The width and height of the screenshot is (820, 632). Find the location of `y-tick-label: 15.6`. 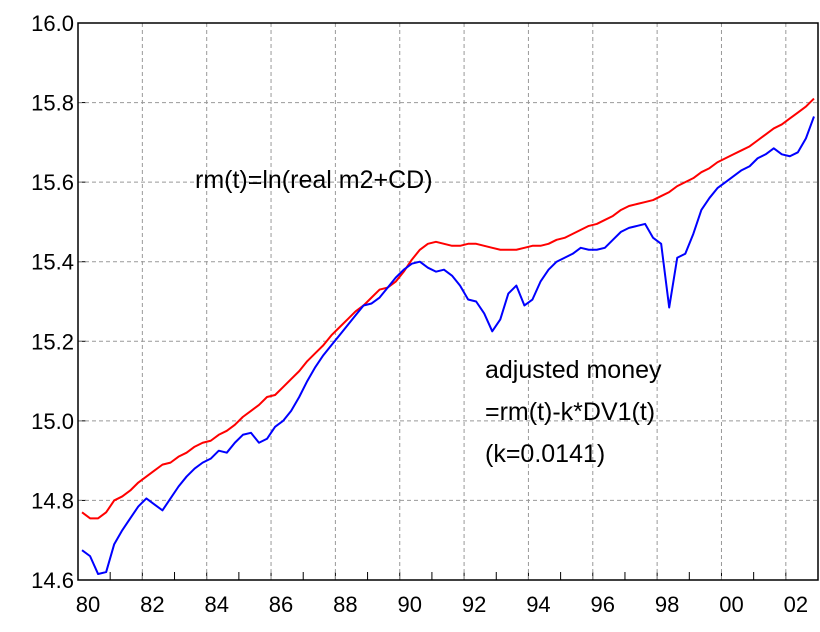

y-tick-label: 15.6 is located at coordinates (52, 182).